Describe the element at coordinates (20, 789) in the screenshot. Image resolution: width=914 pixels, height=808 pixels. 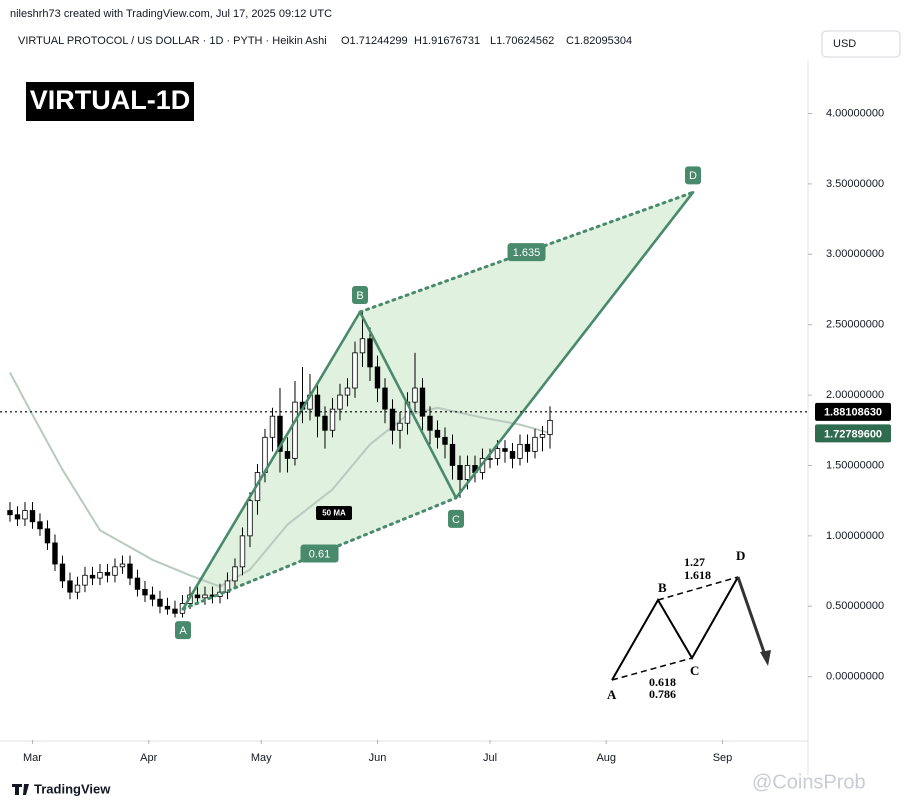
I see `footer-icon` at that location.